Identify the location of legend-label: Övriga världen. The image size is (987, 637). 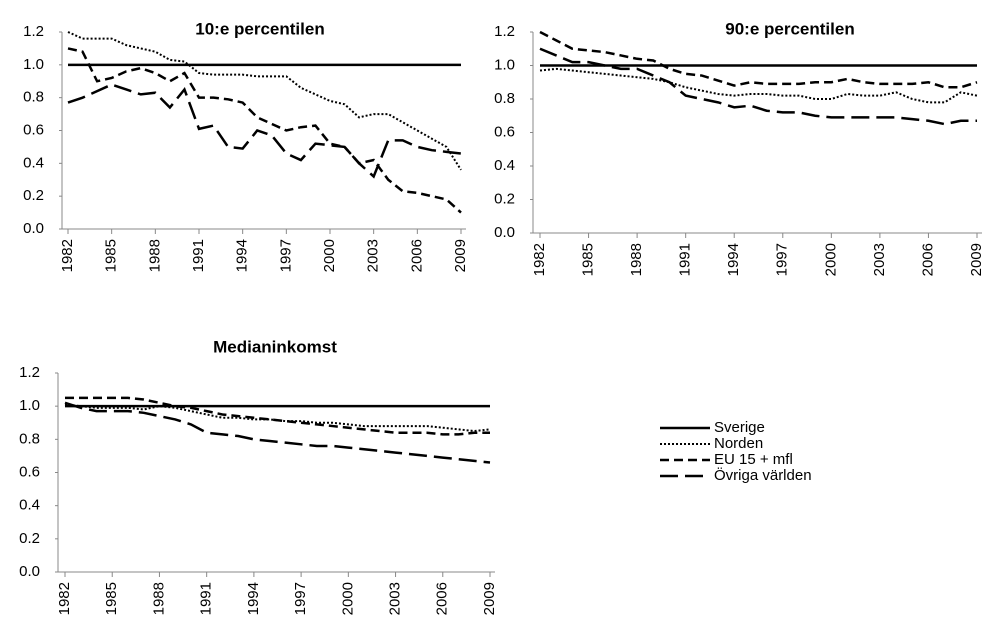
(763, 475).